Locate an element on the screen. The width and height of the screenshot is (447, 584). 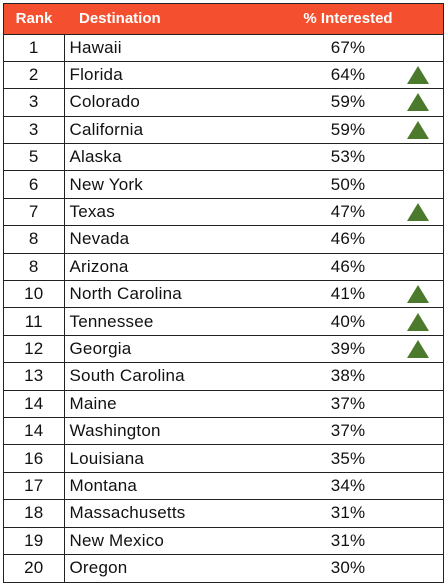
rank-cell: 18 is located at coordinates (34, 513).